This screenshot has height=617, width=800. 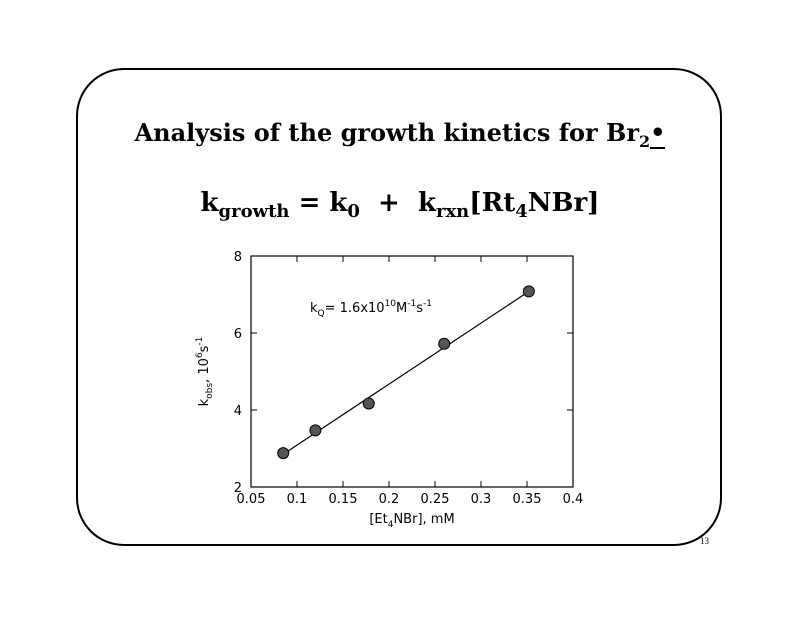 What do you see at coordinates (521, 212) in the screenshot?
I see `eq-rt-sub: 4` at bounding box center [521, 212].